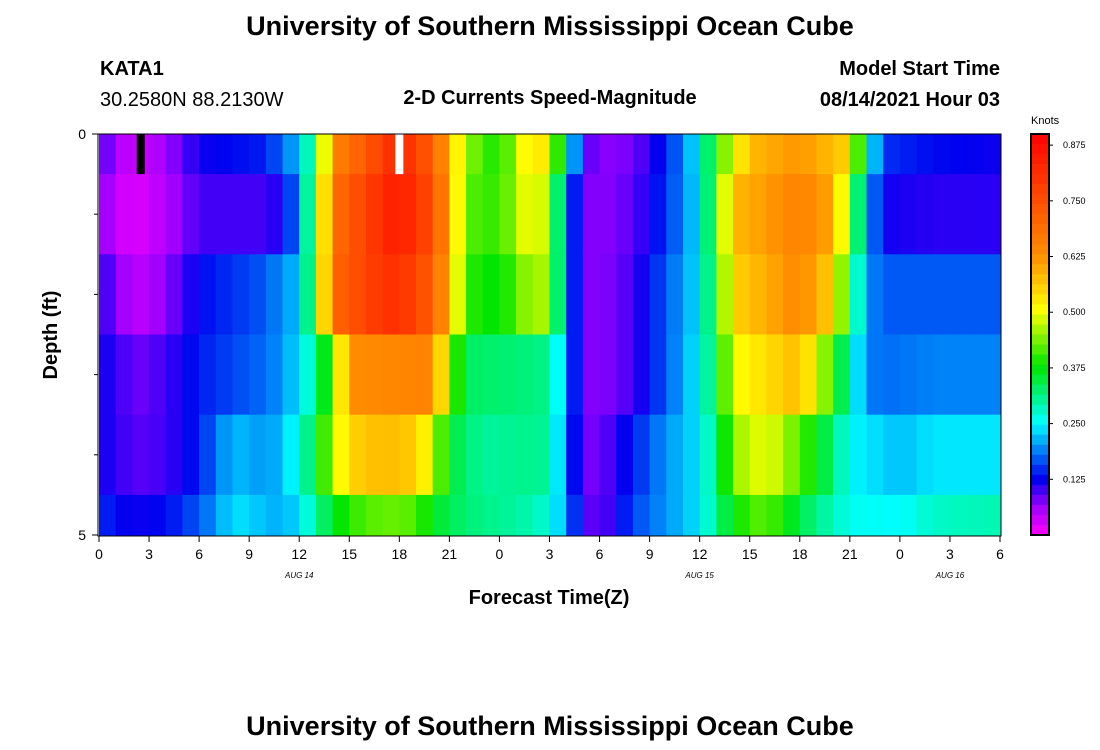 The width and height of the screenshot is (1100, 750). I want to click on x-tick-label: 21, so click(850, 554).